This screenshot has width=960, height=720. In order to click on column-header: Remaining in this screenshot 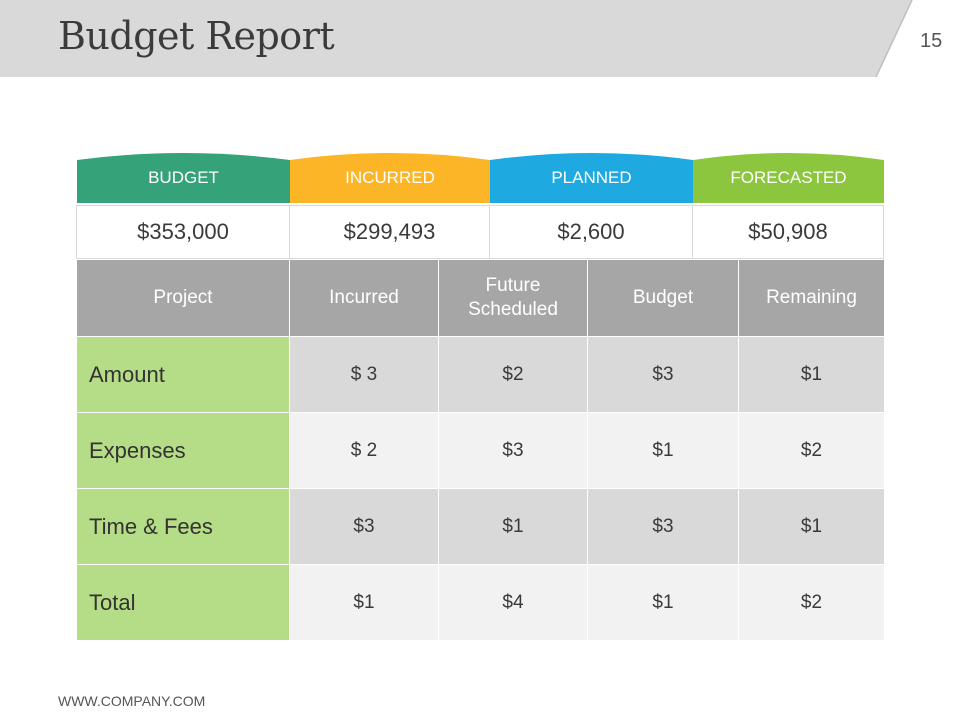, I will do `click(811, 298)`.